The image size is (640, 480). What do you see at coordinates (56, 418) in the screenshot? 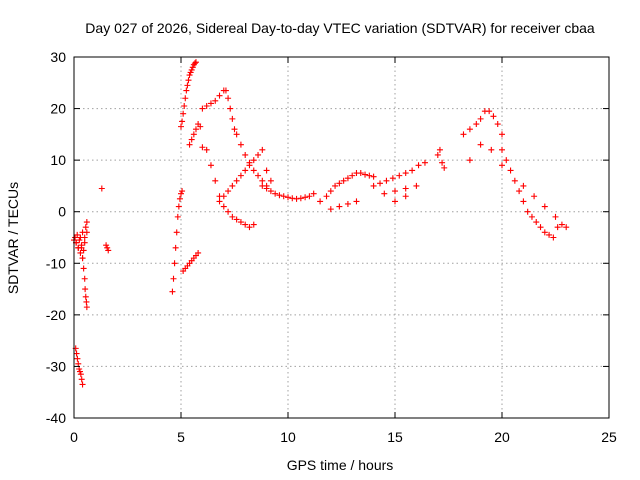
I see `y-tick-label: -40` at bounding box center [56, 418].